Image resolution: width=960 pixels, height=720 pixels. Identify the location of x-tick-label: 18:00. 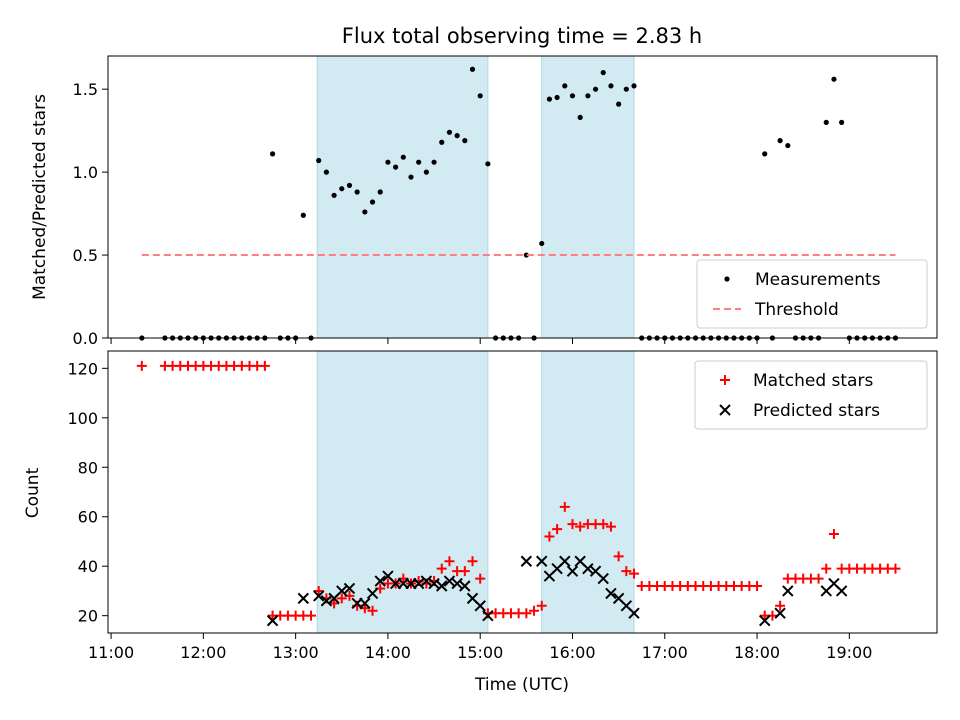
(757, 652).